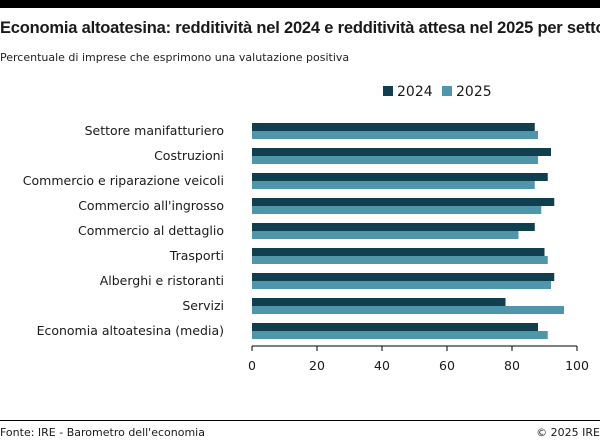  What do you see at coordinates (151, 230) in the screenshot?
I see `category-label-5: Commercio al dettaglio` at bounding box center [151, 230].